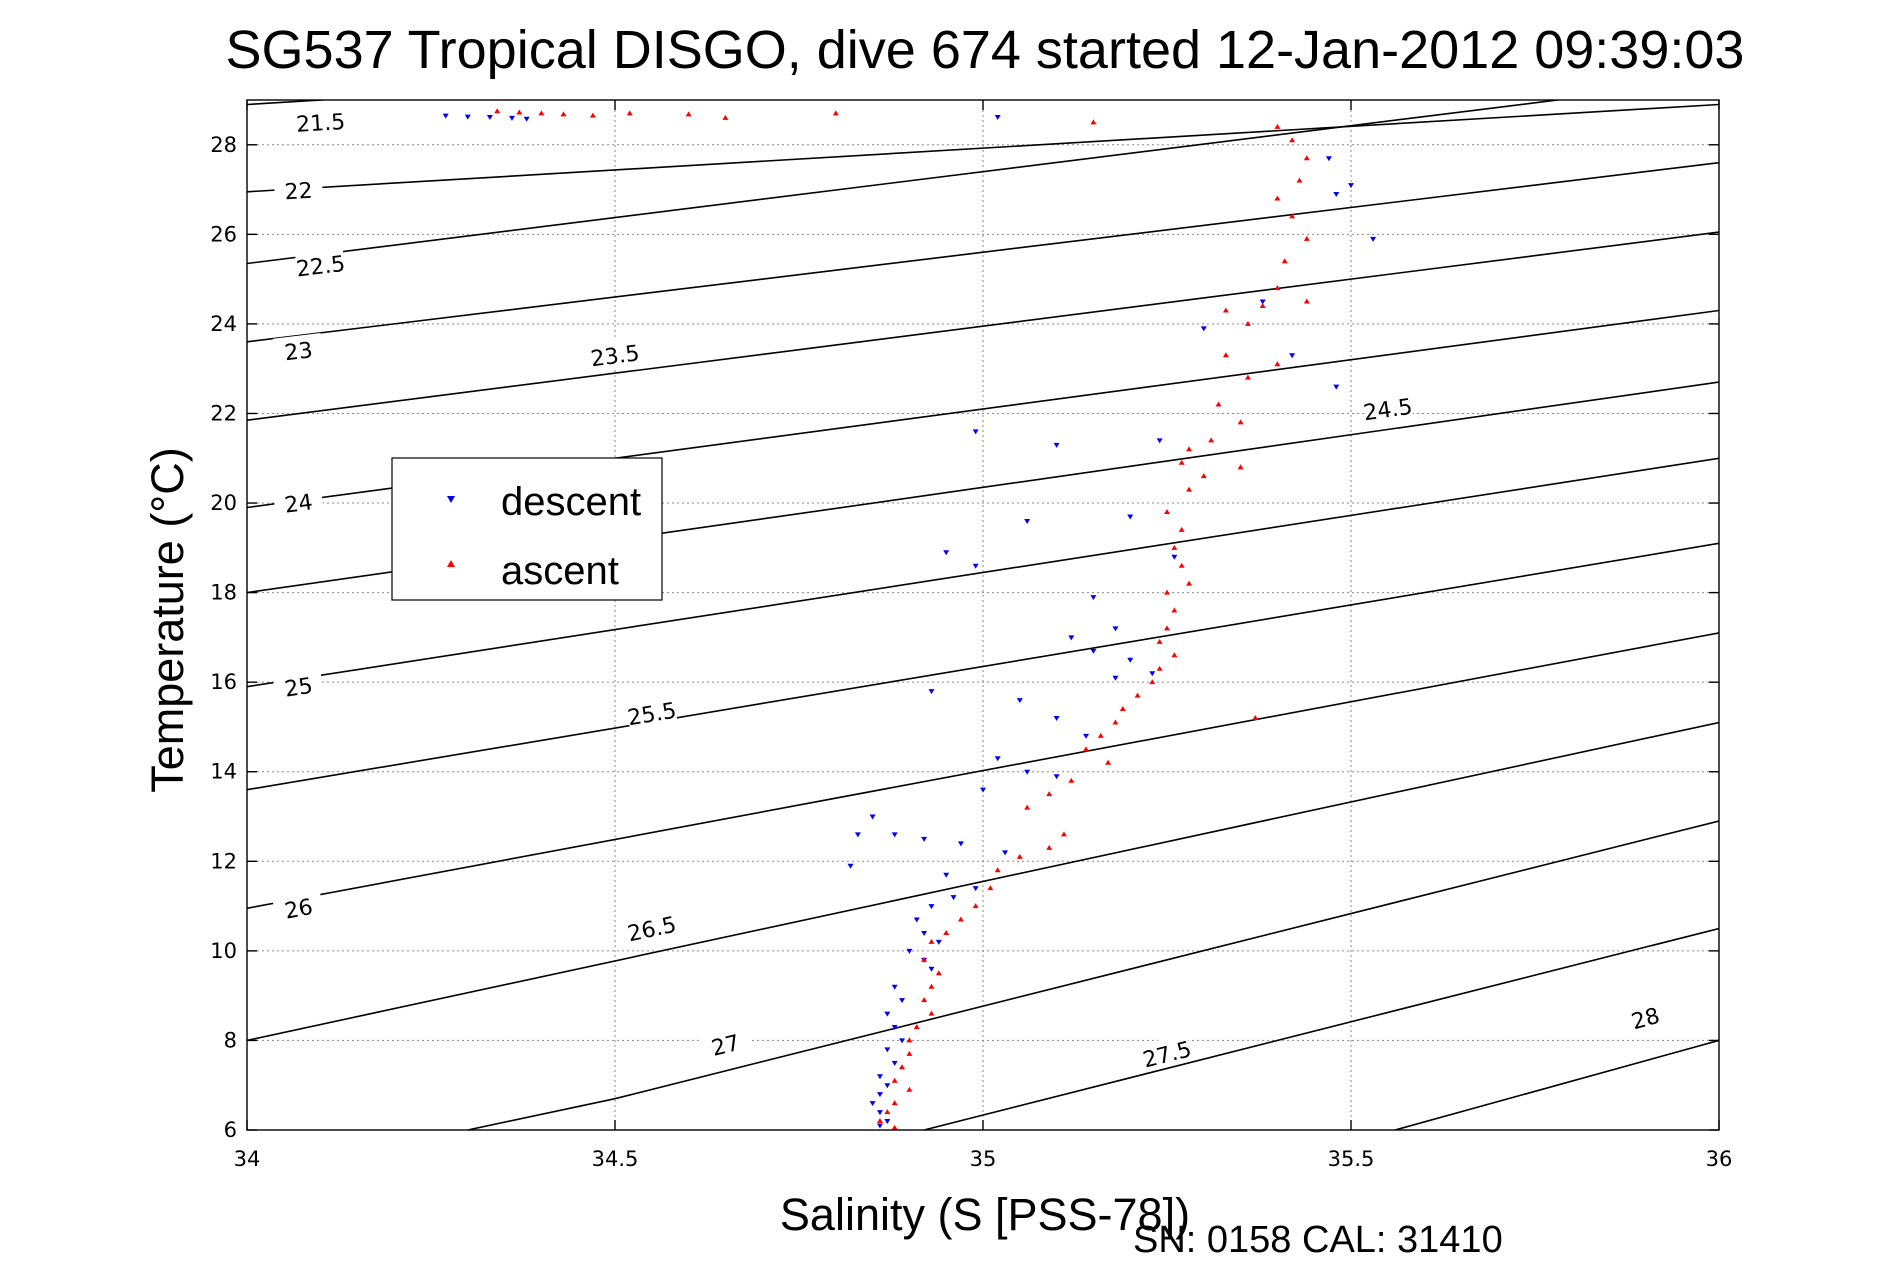  I want to click on x-tick-label: 35, so click(983, 1159).